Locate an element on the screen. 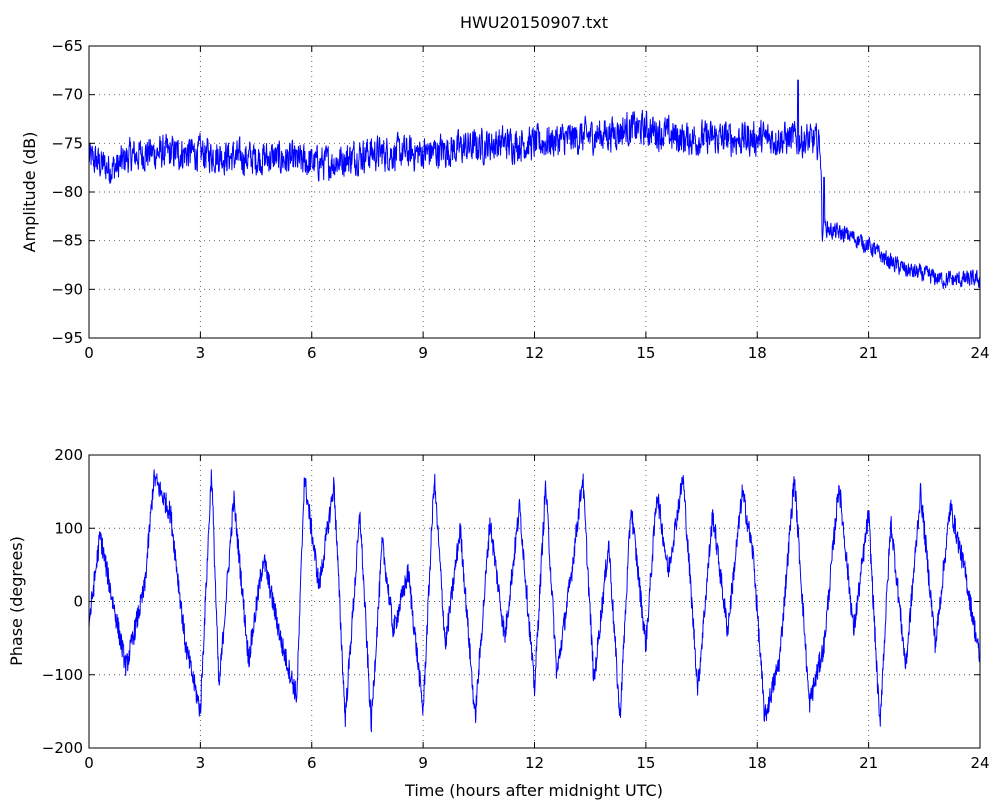  amplitude-x-tick-labels: 0 3 6 9 12 15 18 21 24 is located at coordinates (536, 353).